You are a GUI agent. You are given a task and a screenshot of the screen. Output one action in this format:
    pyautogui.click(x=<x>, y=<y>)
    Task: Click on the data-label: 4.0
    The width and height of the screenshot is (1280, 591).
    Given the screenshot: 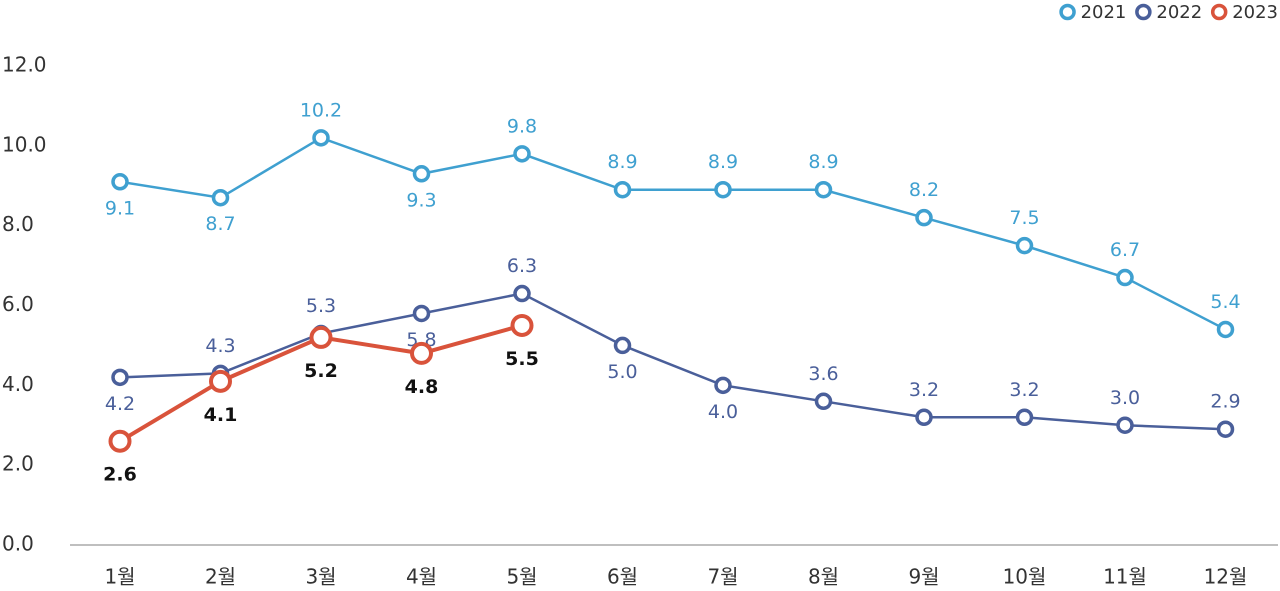 What is the action you would take?
    pyautogui.click(x=723, y=412)
    